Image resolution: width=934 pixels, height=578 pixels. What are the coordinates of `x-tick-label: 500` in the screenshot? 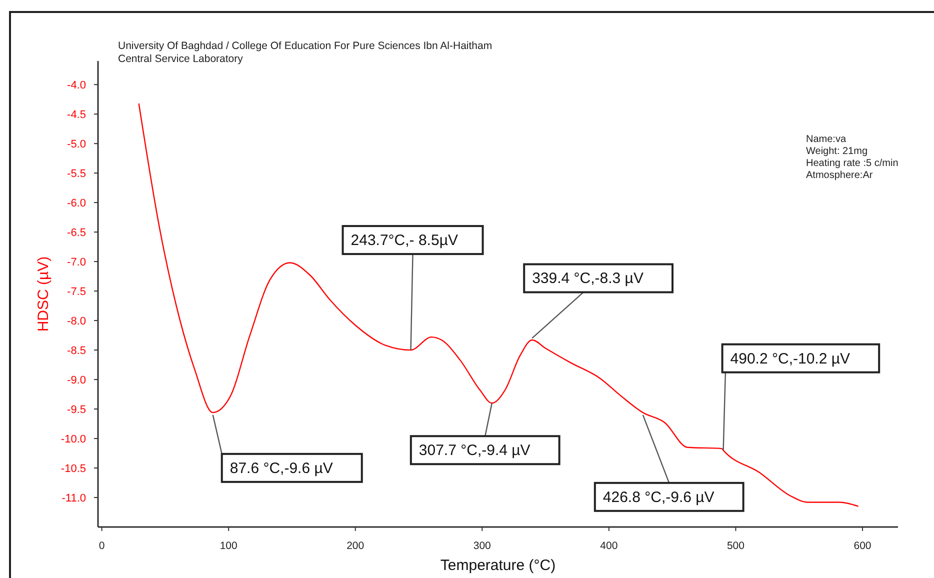 It's located at (735, 546).